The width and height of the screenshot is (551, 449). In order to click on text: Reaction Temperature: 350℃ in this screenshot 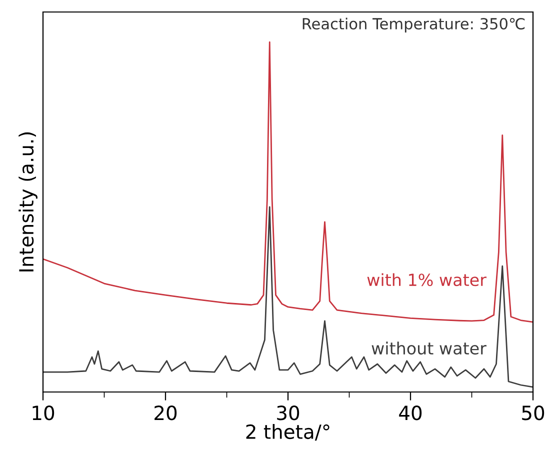, I will do `click(413, 25)`.